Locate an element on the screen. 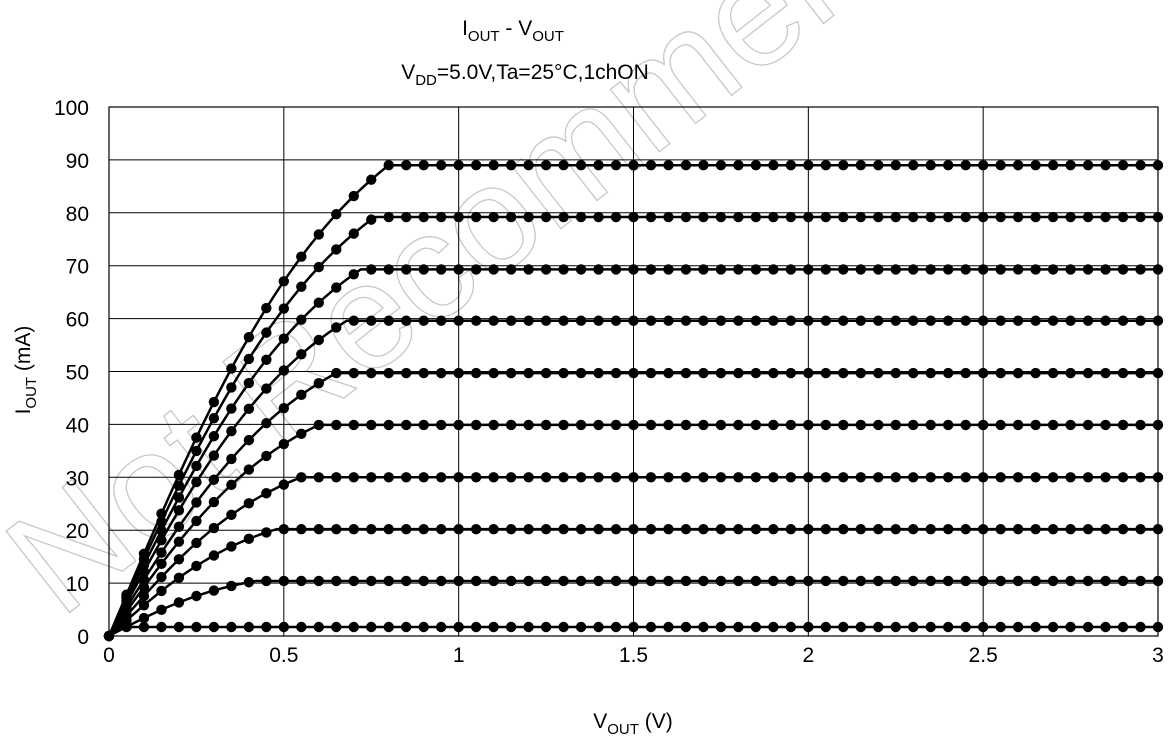  y-tick-label: 0 is located at coordinates (83, 637).